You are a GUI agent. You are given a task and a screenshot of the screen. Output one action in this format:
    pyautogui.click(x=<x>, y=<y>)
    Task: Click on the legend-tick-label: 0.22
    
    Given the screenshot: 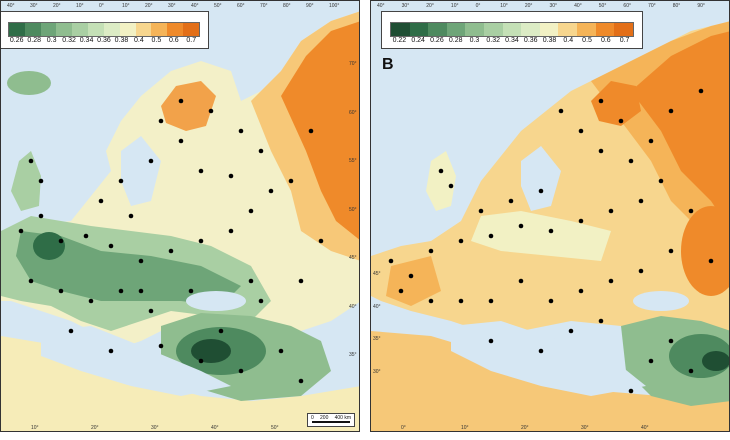 What is the action you would take?
    pyautogui.click(x=399, y=40)
    